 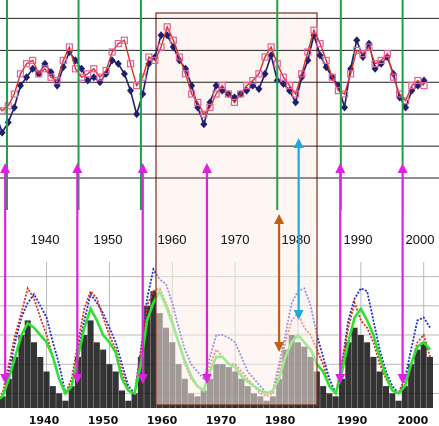 What do you see at coordinates (172, 239) in the screenshot?
I see `top-tick-1960: 1960` at bounding box center [172, 239].